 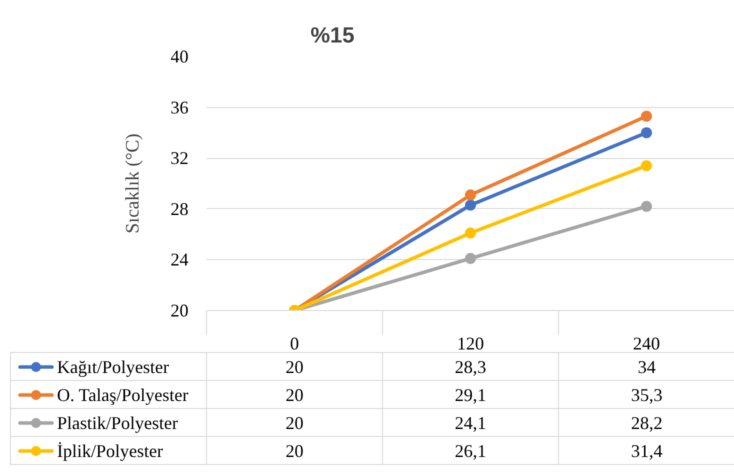 What do you see at coordinates (179, 56) in the screenshot?
I see `y-tick-label: 40` at bounding box center [179, 56].